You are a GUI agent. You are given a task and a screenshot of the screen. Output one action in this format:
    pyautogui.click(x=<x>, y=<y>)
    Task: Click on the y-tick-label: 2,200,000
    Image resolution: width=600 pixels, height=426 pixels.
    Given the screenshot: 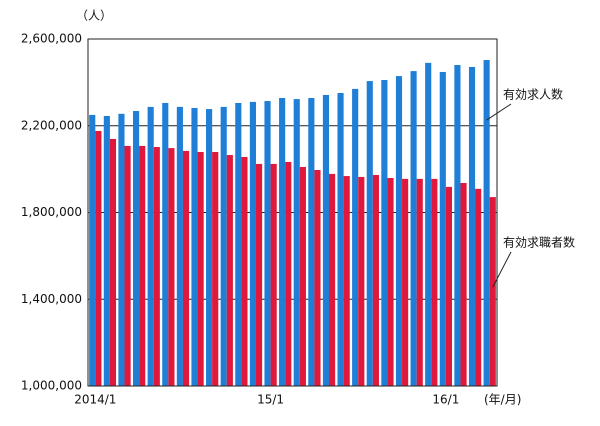 What is the action you would take?
    pyautogui.click(x=51, y=125)
    